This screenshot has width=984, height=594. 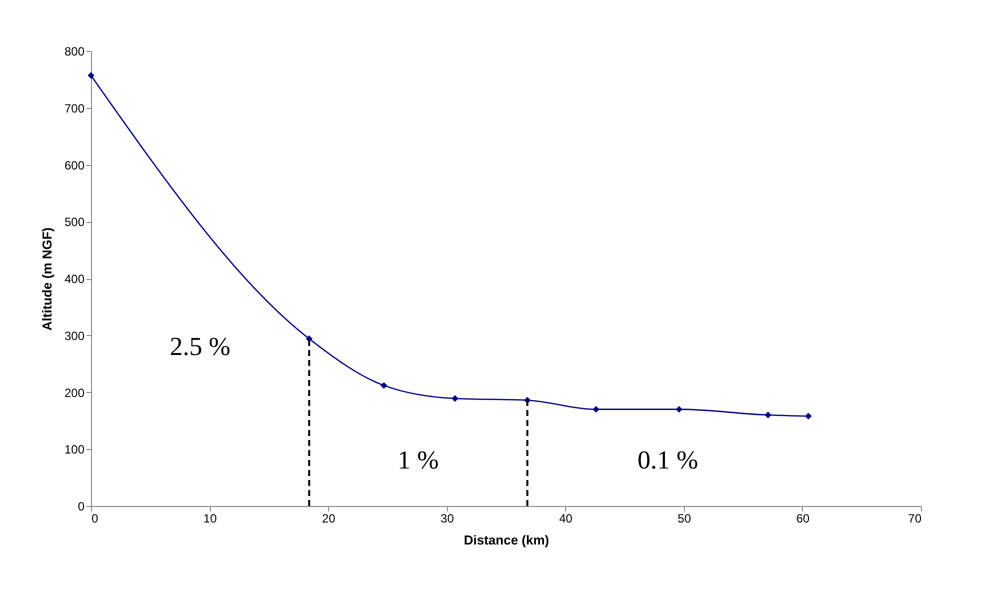 What do you see at coordinates (447, 519) in the screenshot?
I see `x-tick-label: 30` at bounding box center [447, 519].